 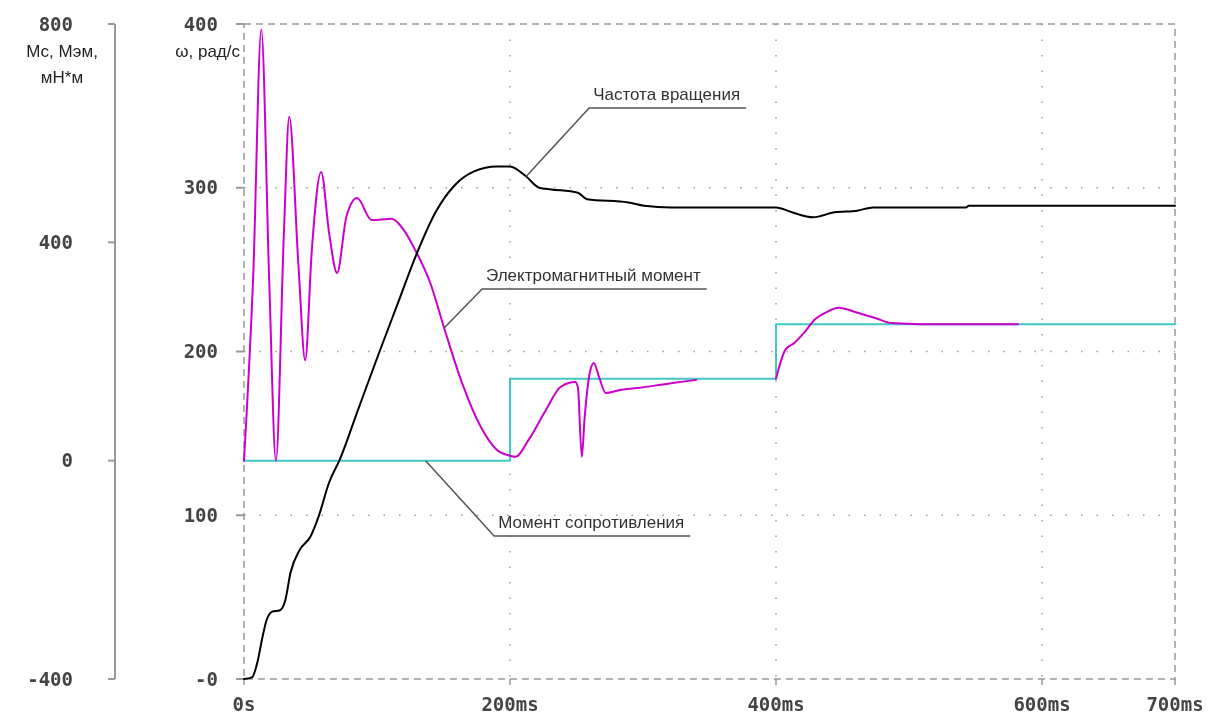 I want to click on x-tick-label: 200ms, so click(x=510, y=704).